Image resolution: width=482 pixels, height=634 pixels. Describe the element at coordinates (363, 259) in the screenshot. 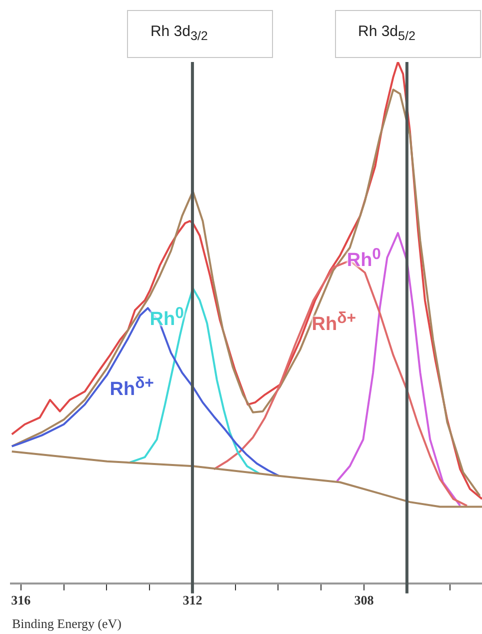

I see `series-label: Rh$^{0}$` at that location.